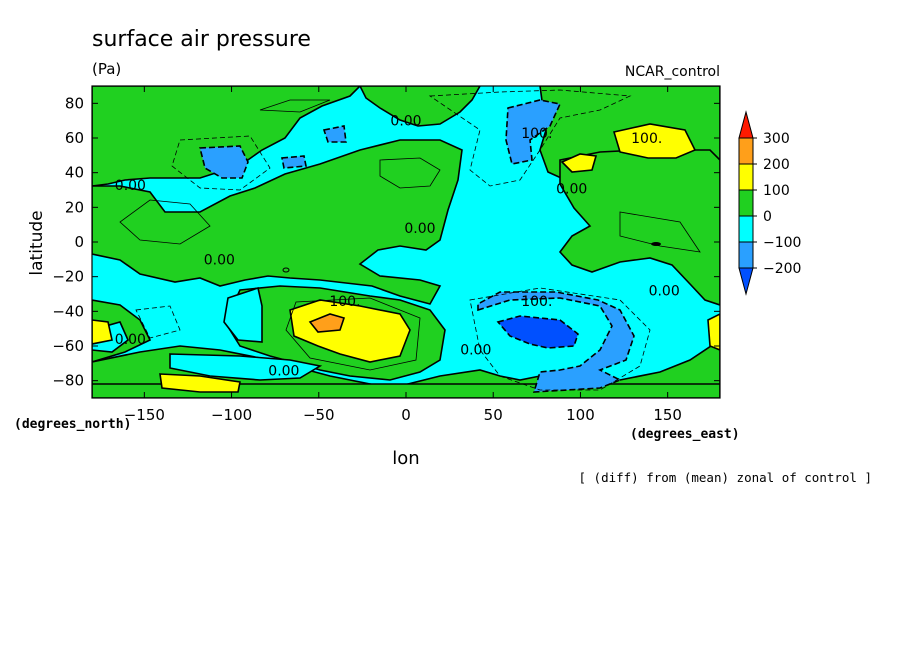 The height and width of the screenshot is (654, 904). I want to click on colorbar-label: −200, so click(782, 269).